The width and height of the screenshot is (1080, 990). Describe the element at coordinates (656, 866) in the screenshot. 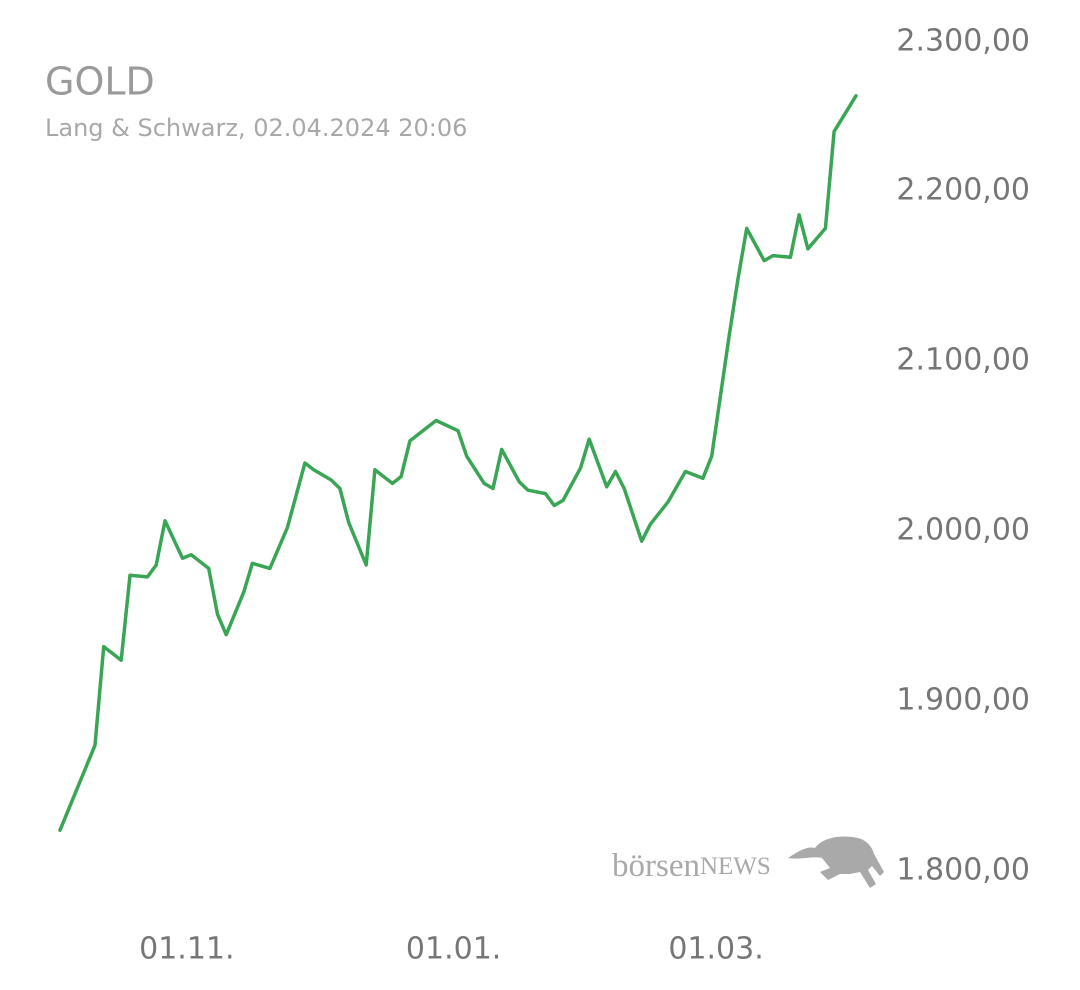

I see `logo-part: börsen` at that location.